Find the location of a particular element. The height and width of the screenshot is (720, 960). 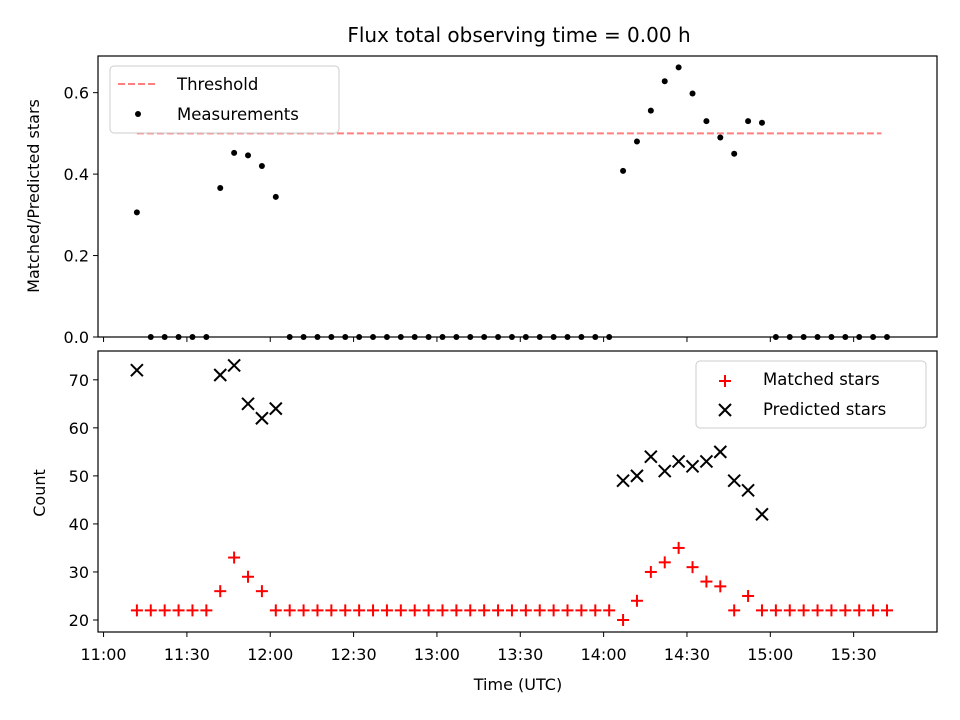

bottom-legend-frame is located at coordinates (811, 394).